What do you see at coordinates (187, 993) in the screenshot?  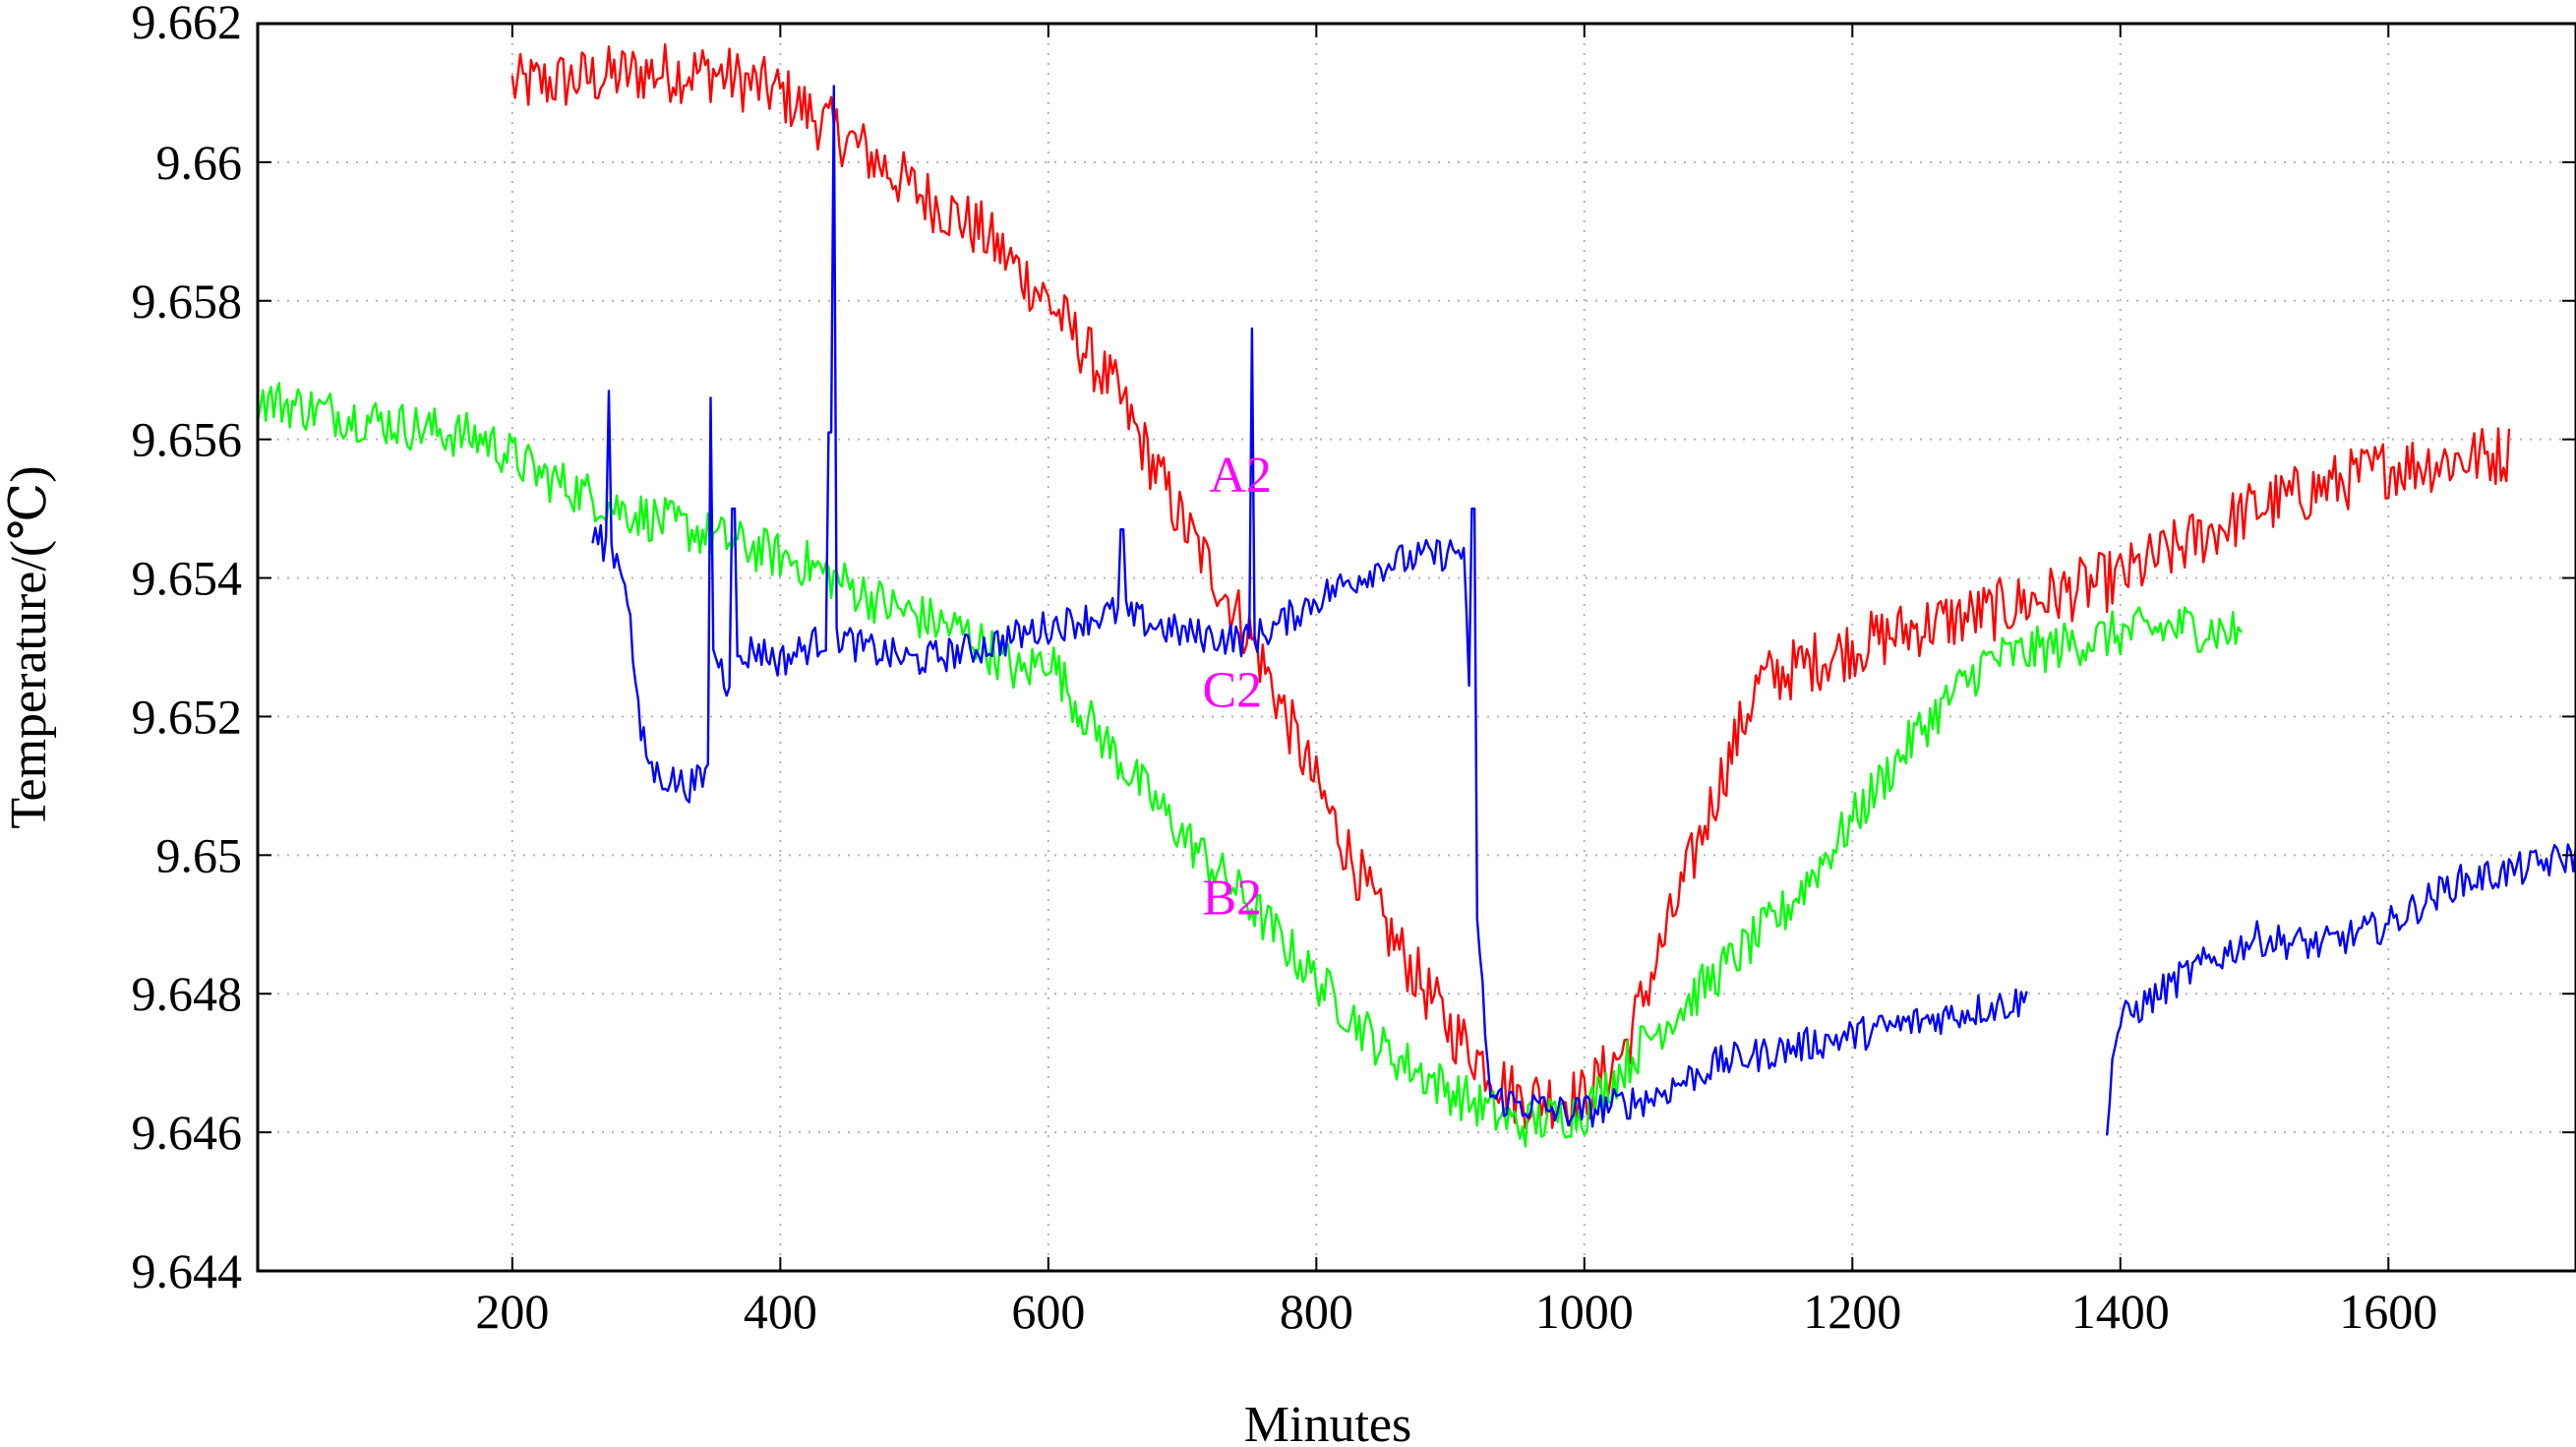 I see `y-tick-label: 9.648` at bounding box center [187, 993].